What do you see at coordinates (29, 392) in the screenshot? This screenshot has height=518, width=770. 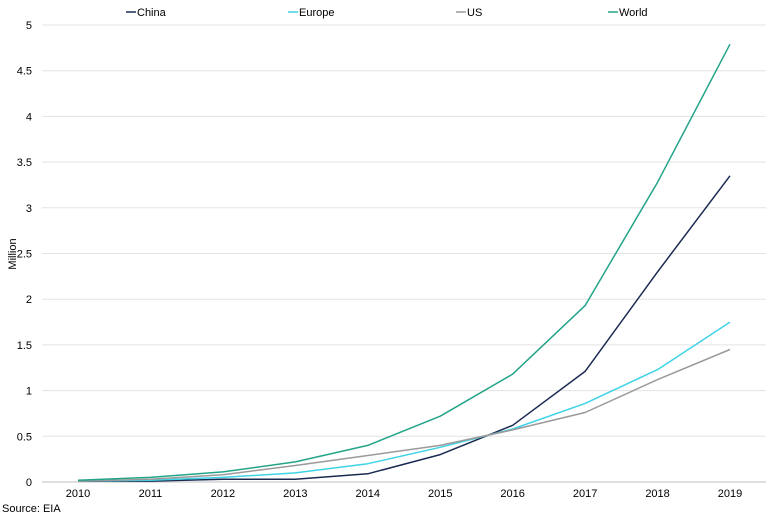 I see `y-tick-label: 1` at bounding box center [29, 392].